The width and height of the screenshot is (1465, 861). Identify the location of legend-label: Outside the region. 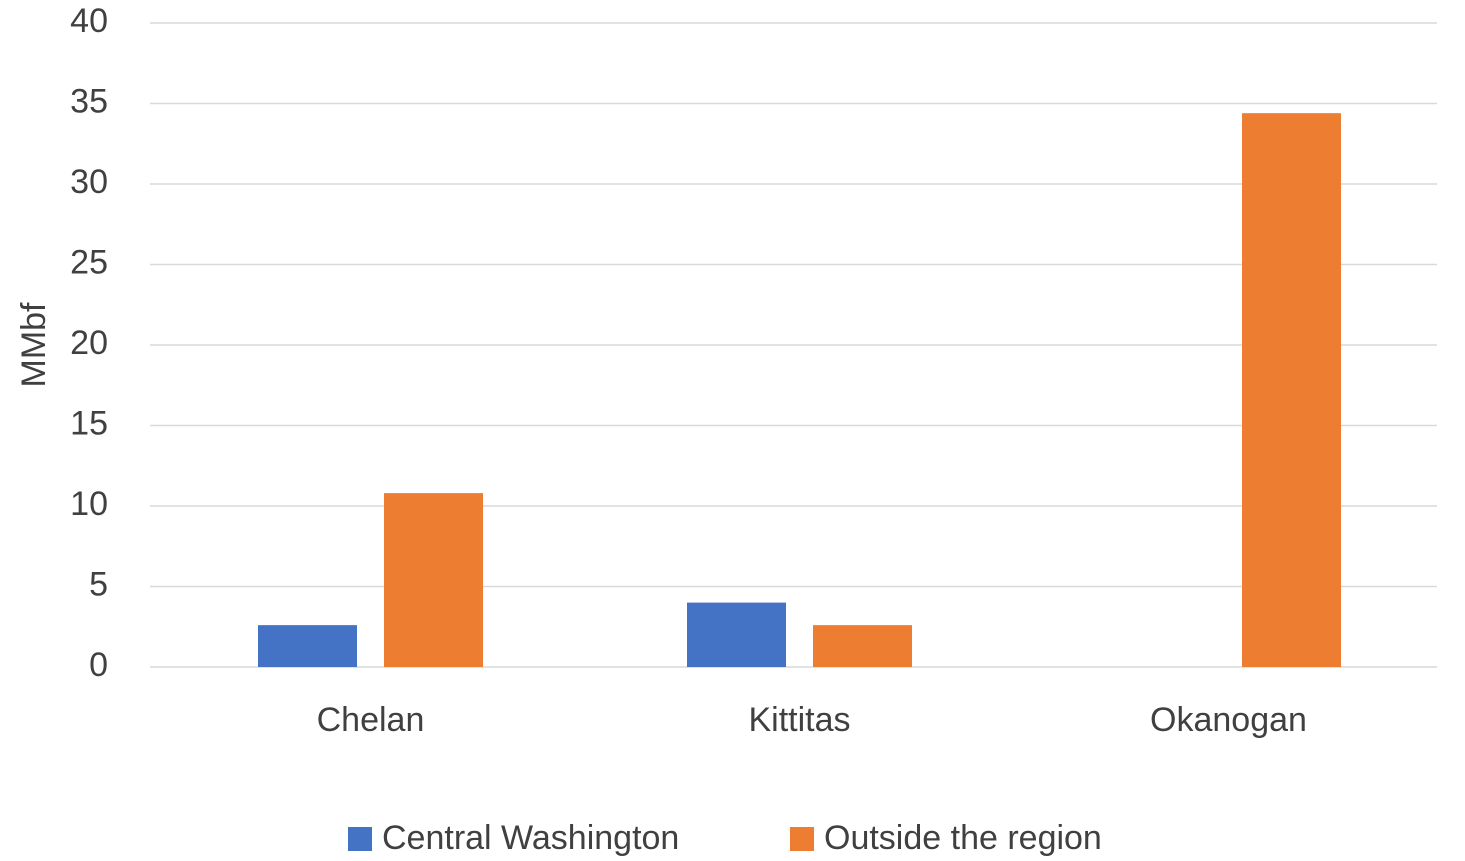
(963, 838).